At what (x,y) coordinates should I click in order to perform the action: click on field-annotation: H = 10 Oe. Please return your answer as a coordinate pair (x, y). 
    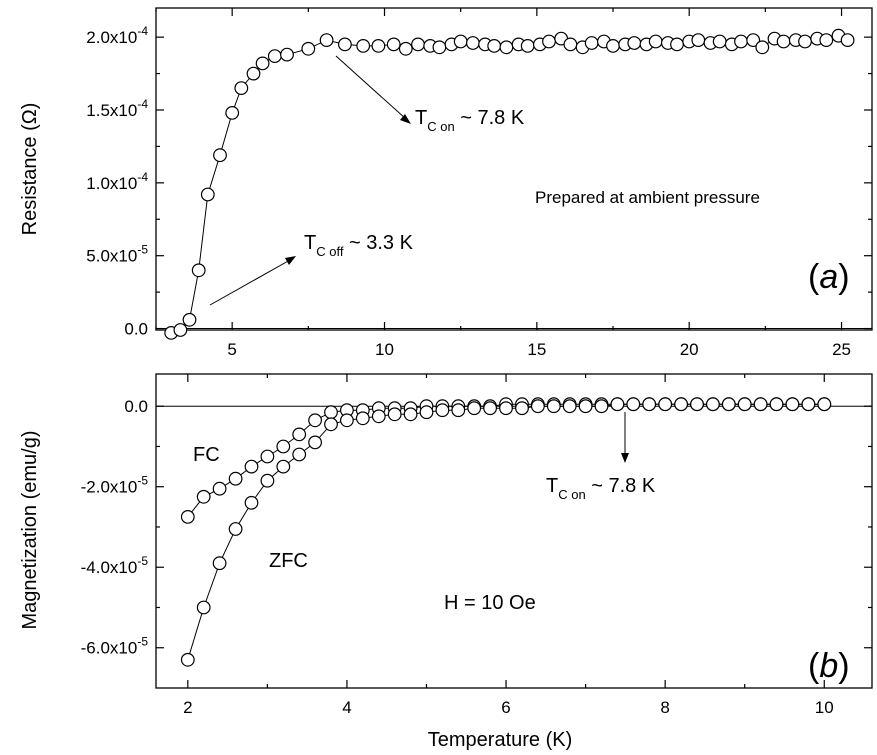
    Looking at the image, I should click on (490, 603).